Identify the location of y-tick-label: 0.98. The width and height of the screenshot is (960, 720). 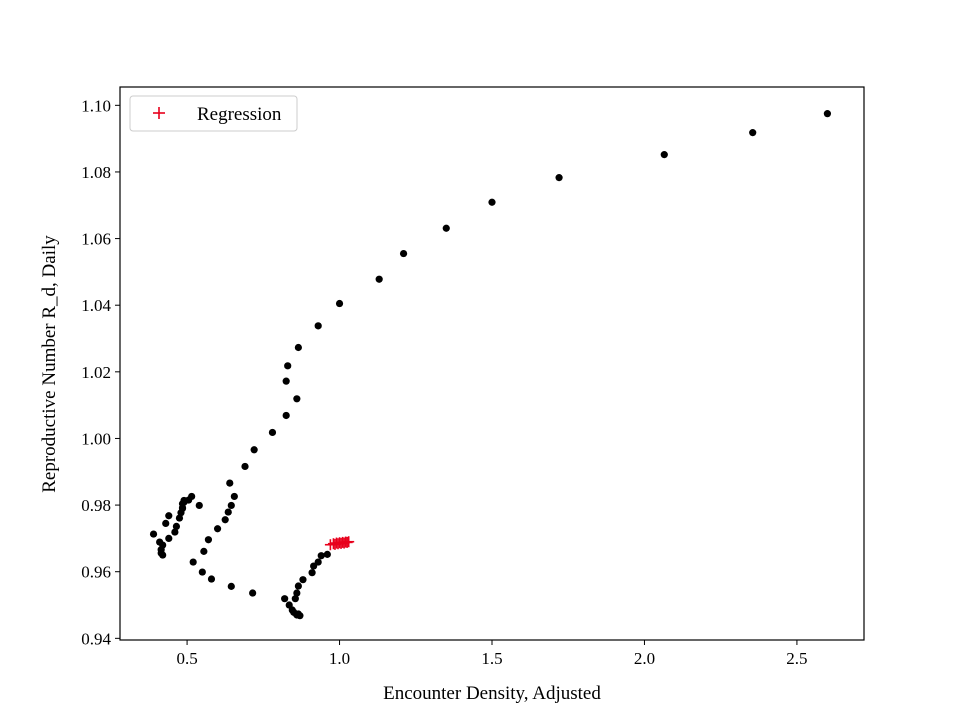
(96, 505).